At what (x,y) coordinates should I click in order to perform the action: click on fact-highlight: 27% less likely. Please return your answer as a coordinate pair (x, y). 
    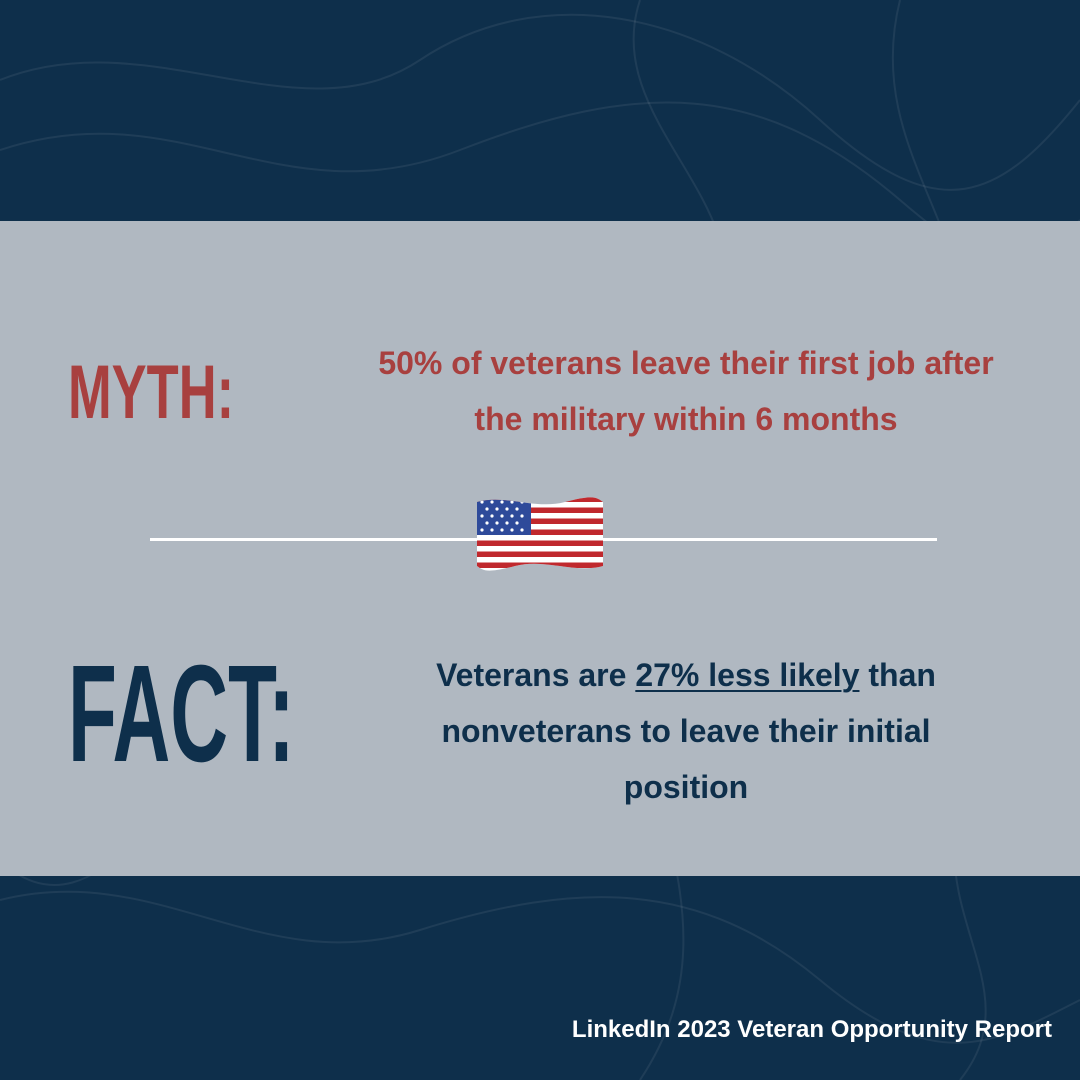
    Looking at the image, I should click on (747, 675).